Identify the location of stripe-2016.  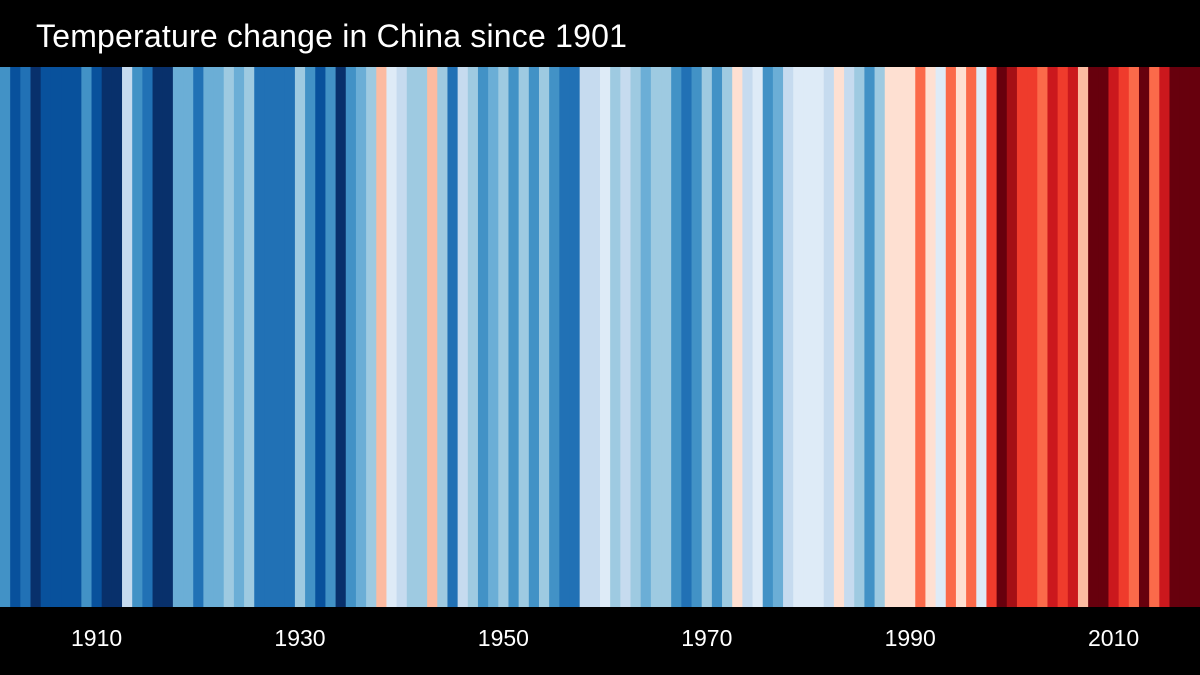
(1175, 337).